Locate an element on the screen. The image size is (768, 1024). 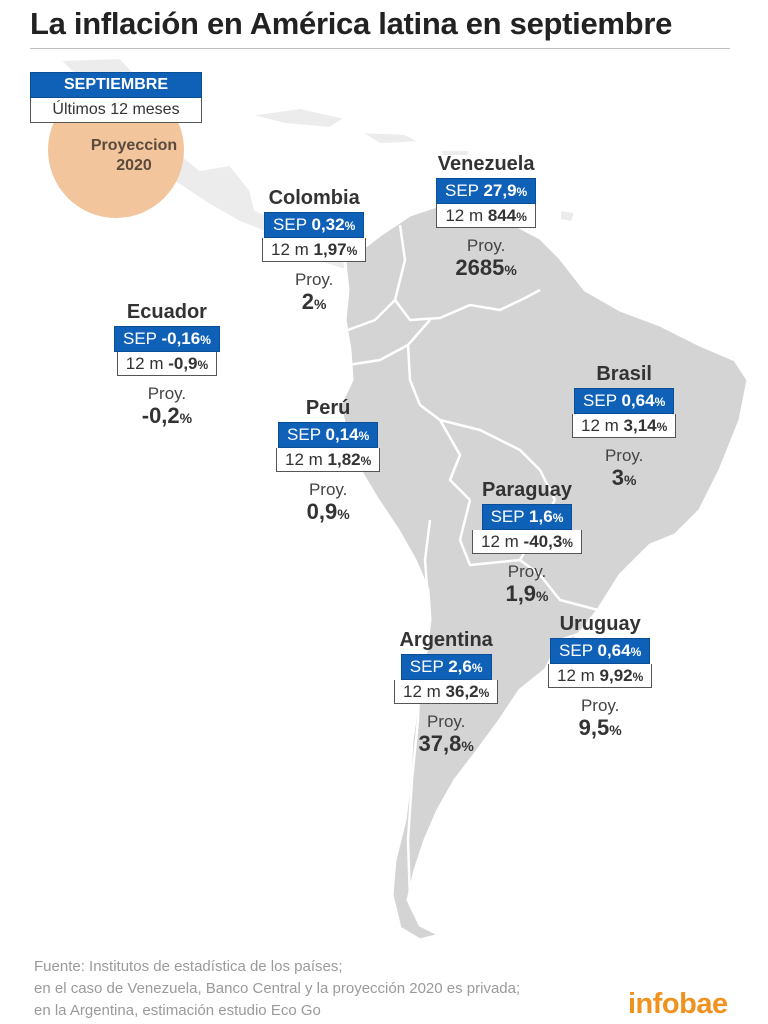
projection-value: 9,5% is located at coordinates (600, 729).